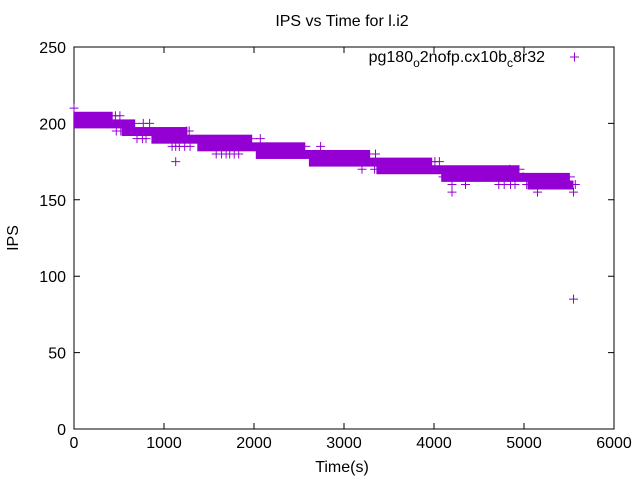 This screenshot has height=480, width=640. I want to click on y-tick-label: 250, so click(52, 48).